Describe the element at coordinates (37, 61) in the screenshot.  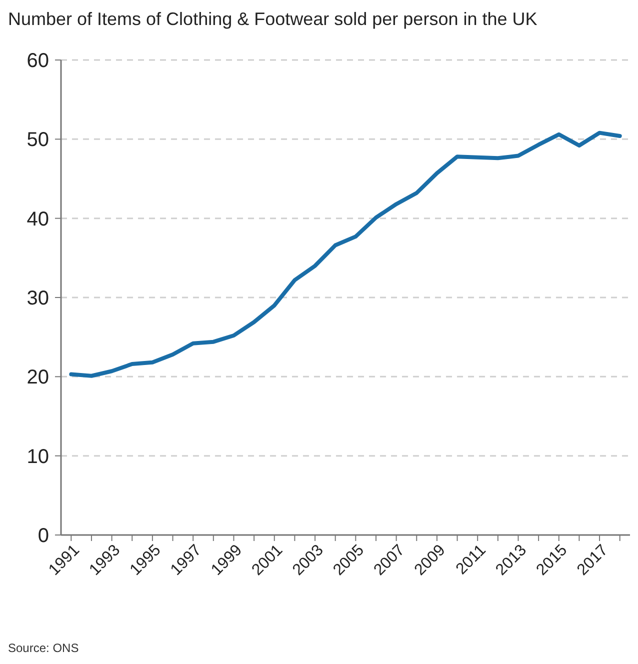
I see `y-tick-label: 60` at that location.